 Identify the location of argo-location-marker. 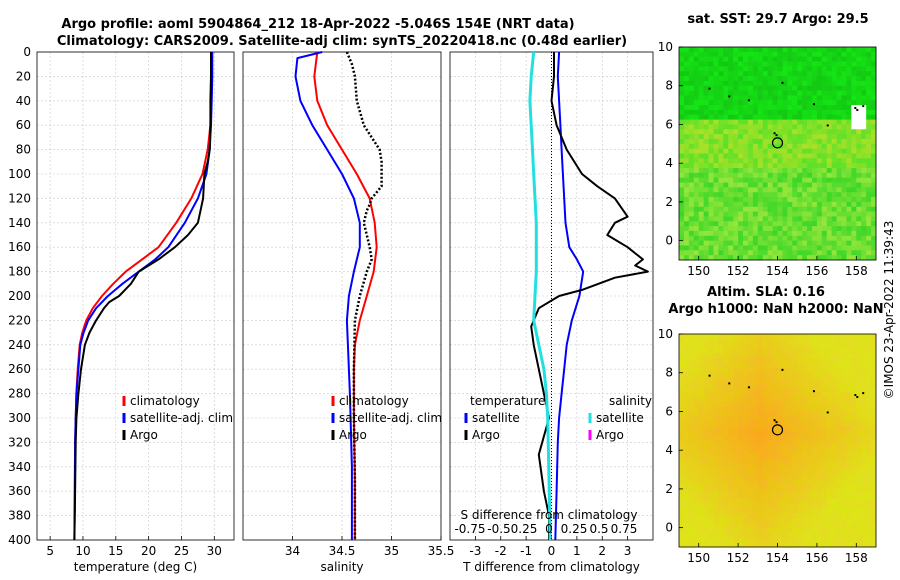
(777, 143).